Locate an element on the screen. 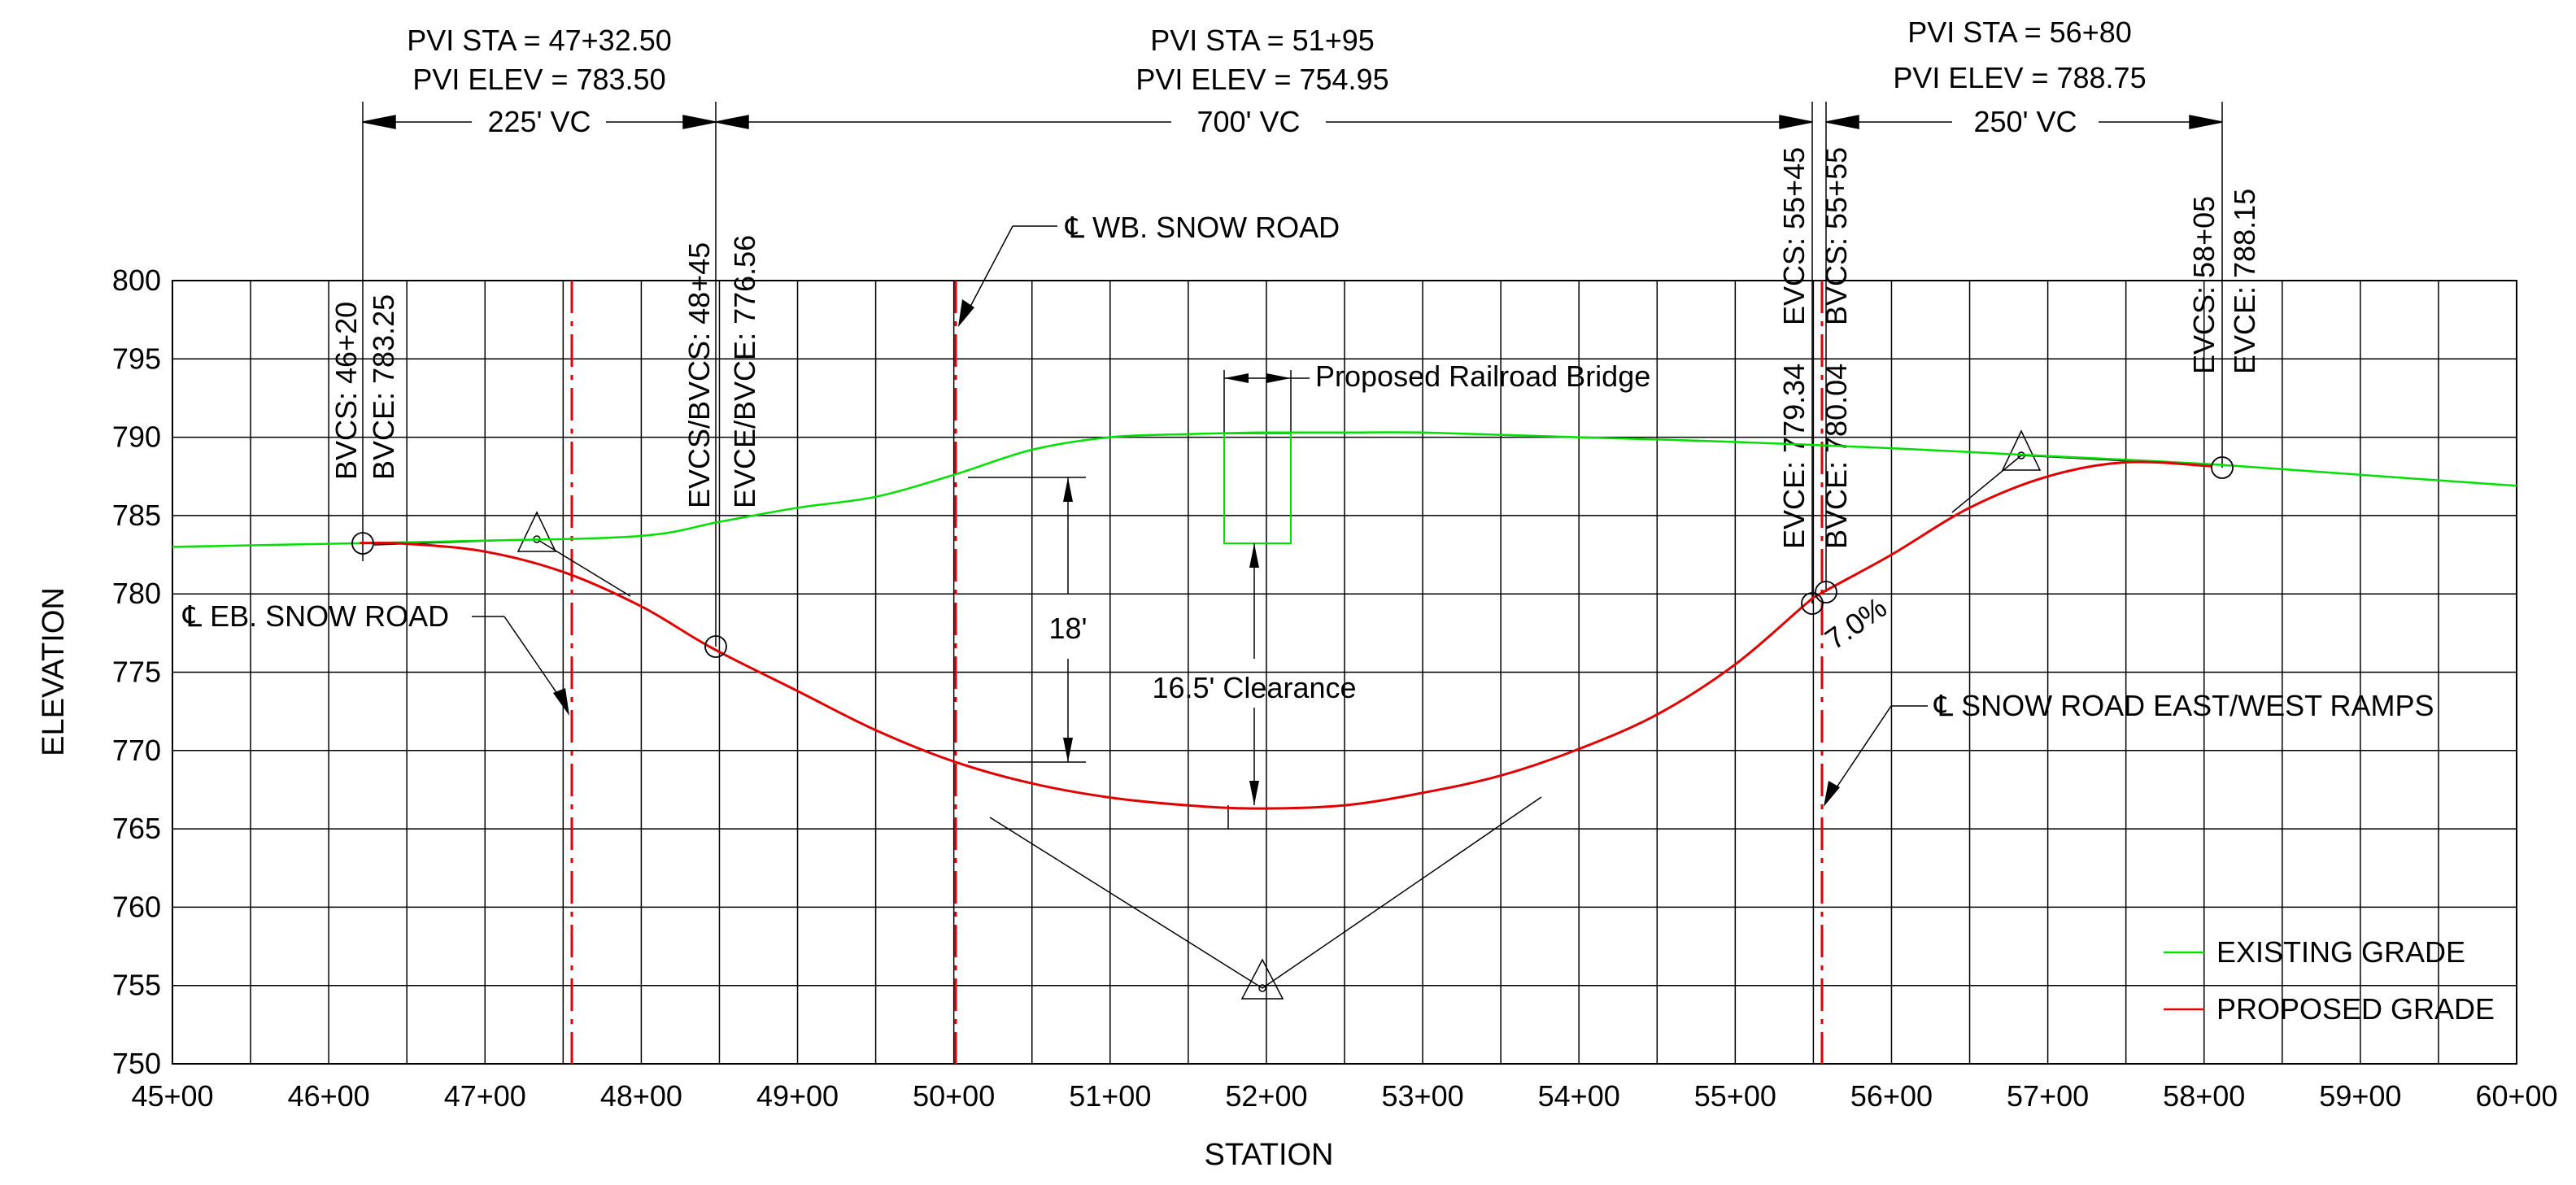 Image resolution: width=2576 pixels, height=1185 pixels. x-tick-label: 55+00 is located at coordinates (1735, 1096).